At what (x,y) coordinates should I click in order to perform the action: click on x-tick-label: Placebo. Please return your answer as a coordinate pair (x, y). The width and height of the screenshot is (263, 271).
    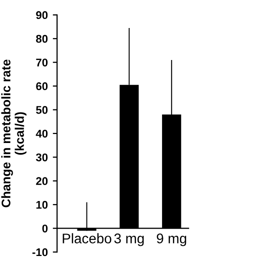
    Looking at the image, I should click on (87, 238).